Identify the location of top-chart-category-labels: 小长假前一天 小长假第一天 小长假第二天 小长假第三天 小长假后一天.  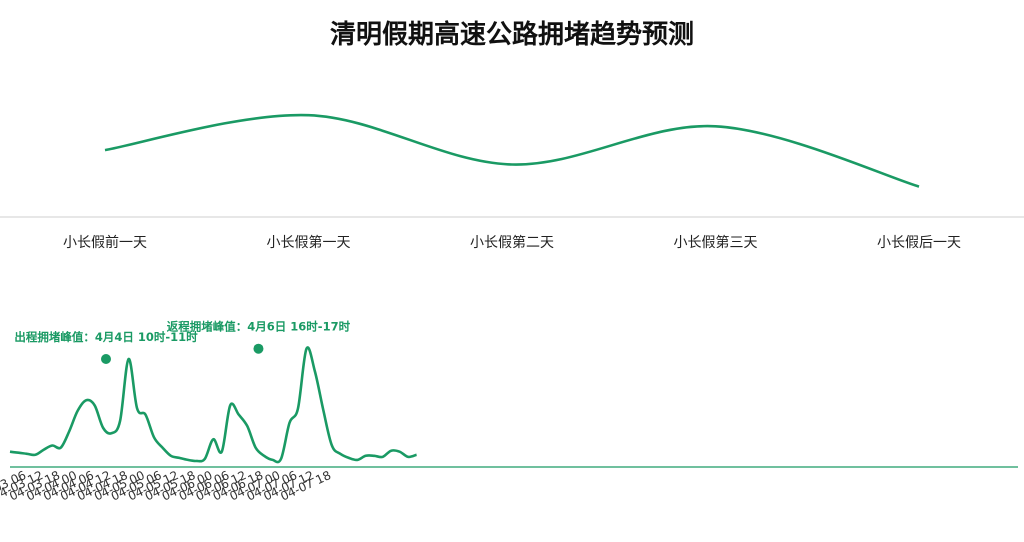
(512, 242).